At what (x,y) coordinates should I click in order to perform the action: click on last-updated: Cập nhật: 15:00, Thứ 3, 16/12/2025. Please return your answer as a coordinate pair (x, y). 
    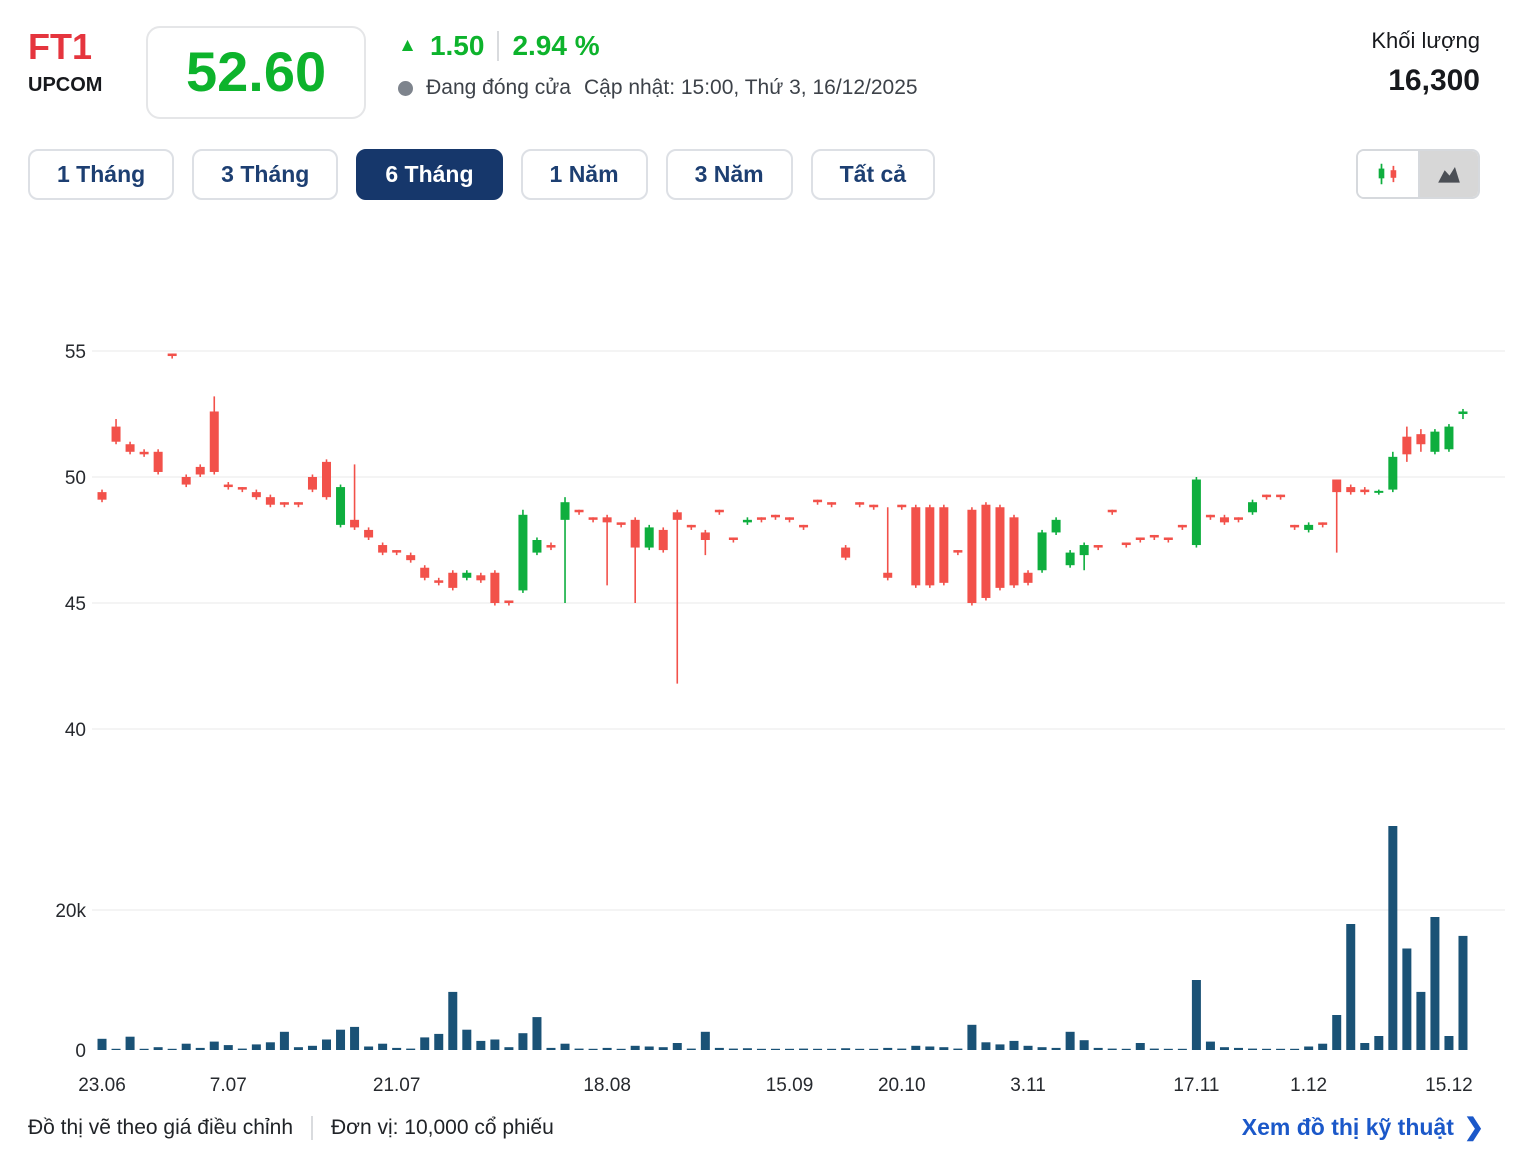
    Looking at the image, I should click on (750, 87).